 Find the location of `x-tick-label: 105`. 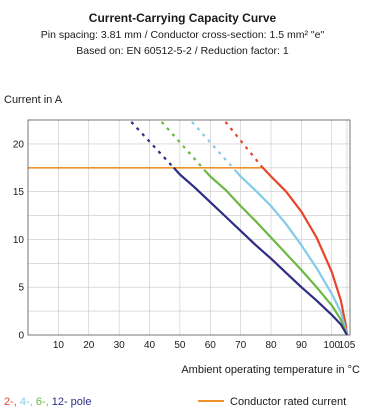

x-tick-label: 105 is located at coordinates (347, 345).